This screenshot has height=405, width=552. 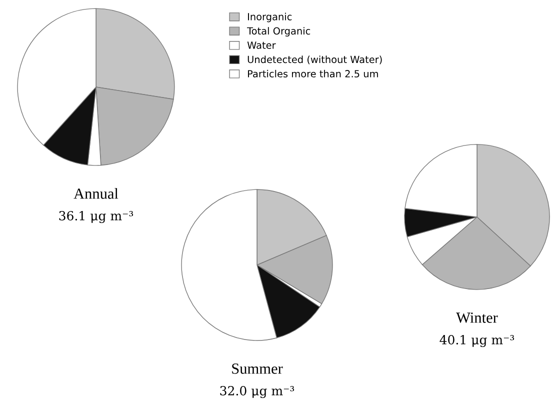 I want to click on legend-label: Inorganic, so click(x=270, y=17).